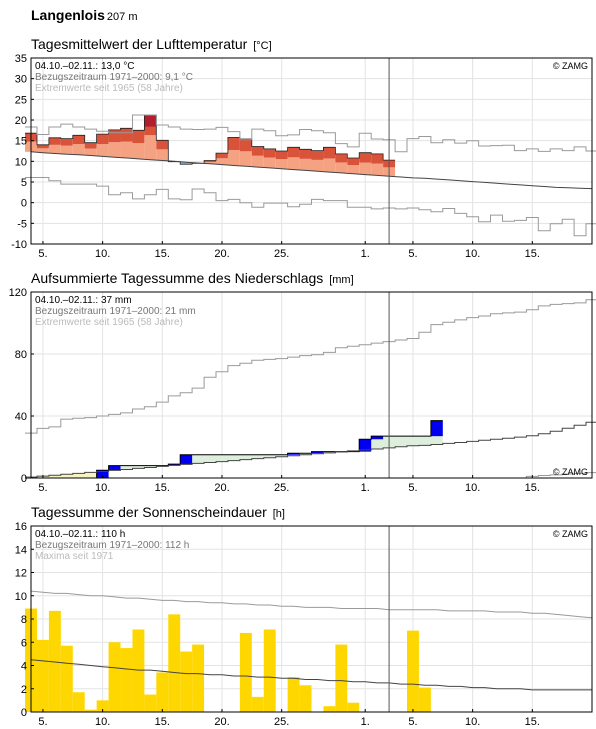 The height and width of the screenshot is (729, 596). Describe the element at coordinates (24, 183) in the screenshot. I see `temperature-y-tick-label: 5` at that location.